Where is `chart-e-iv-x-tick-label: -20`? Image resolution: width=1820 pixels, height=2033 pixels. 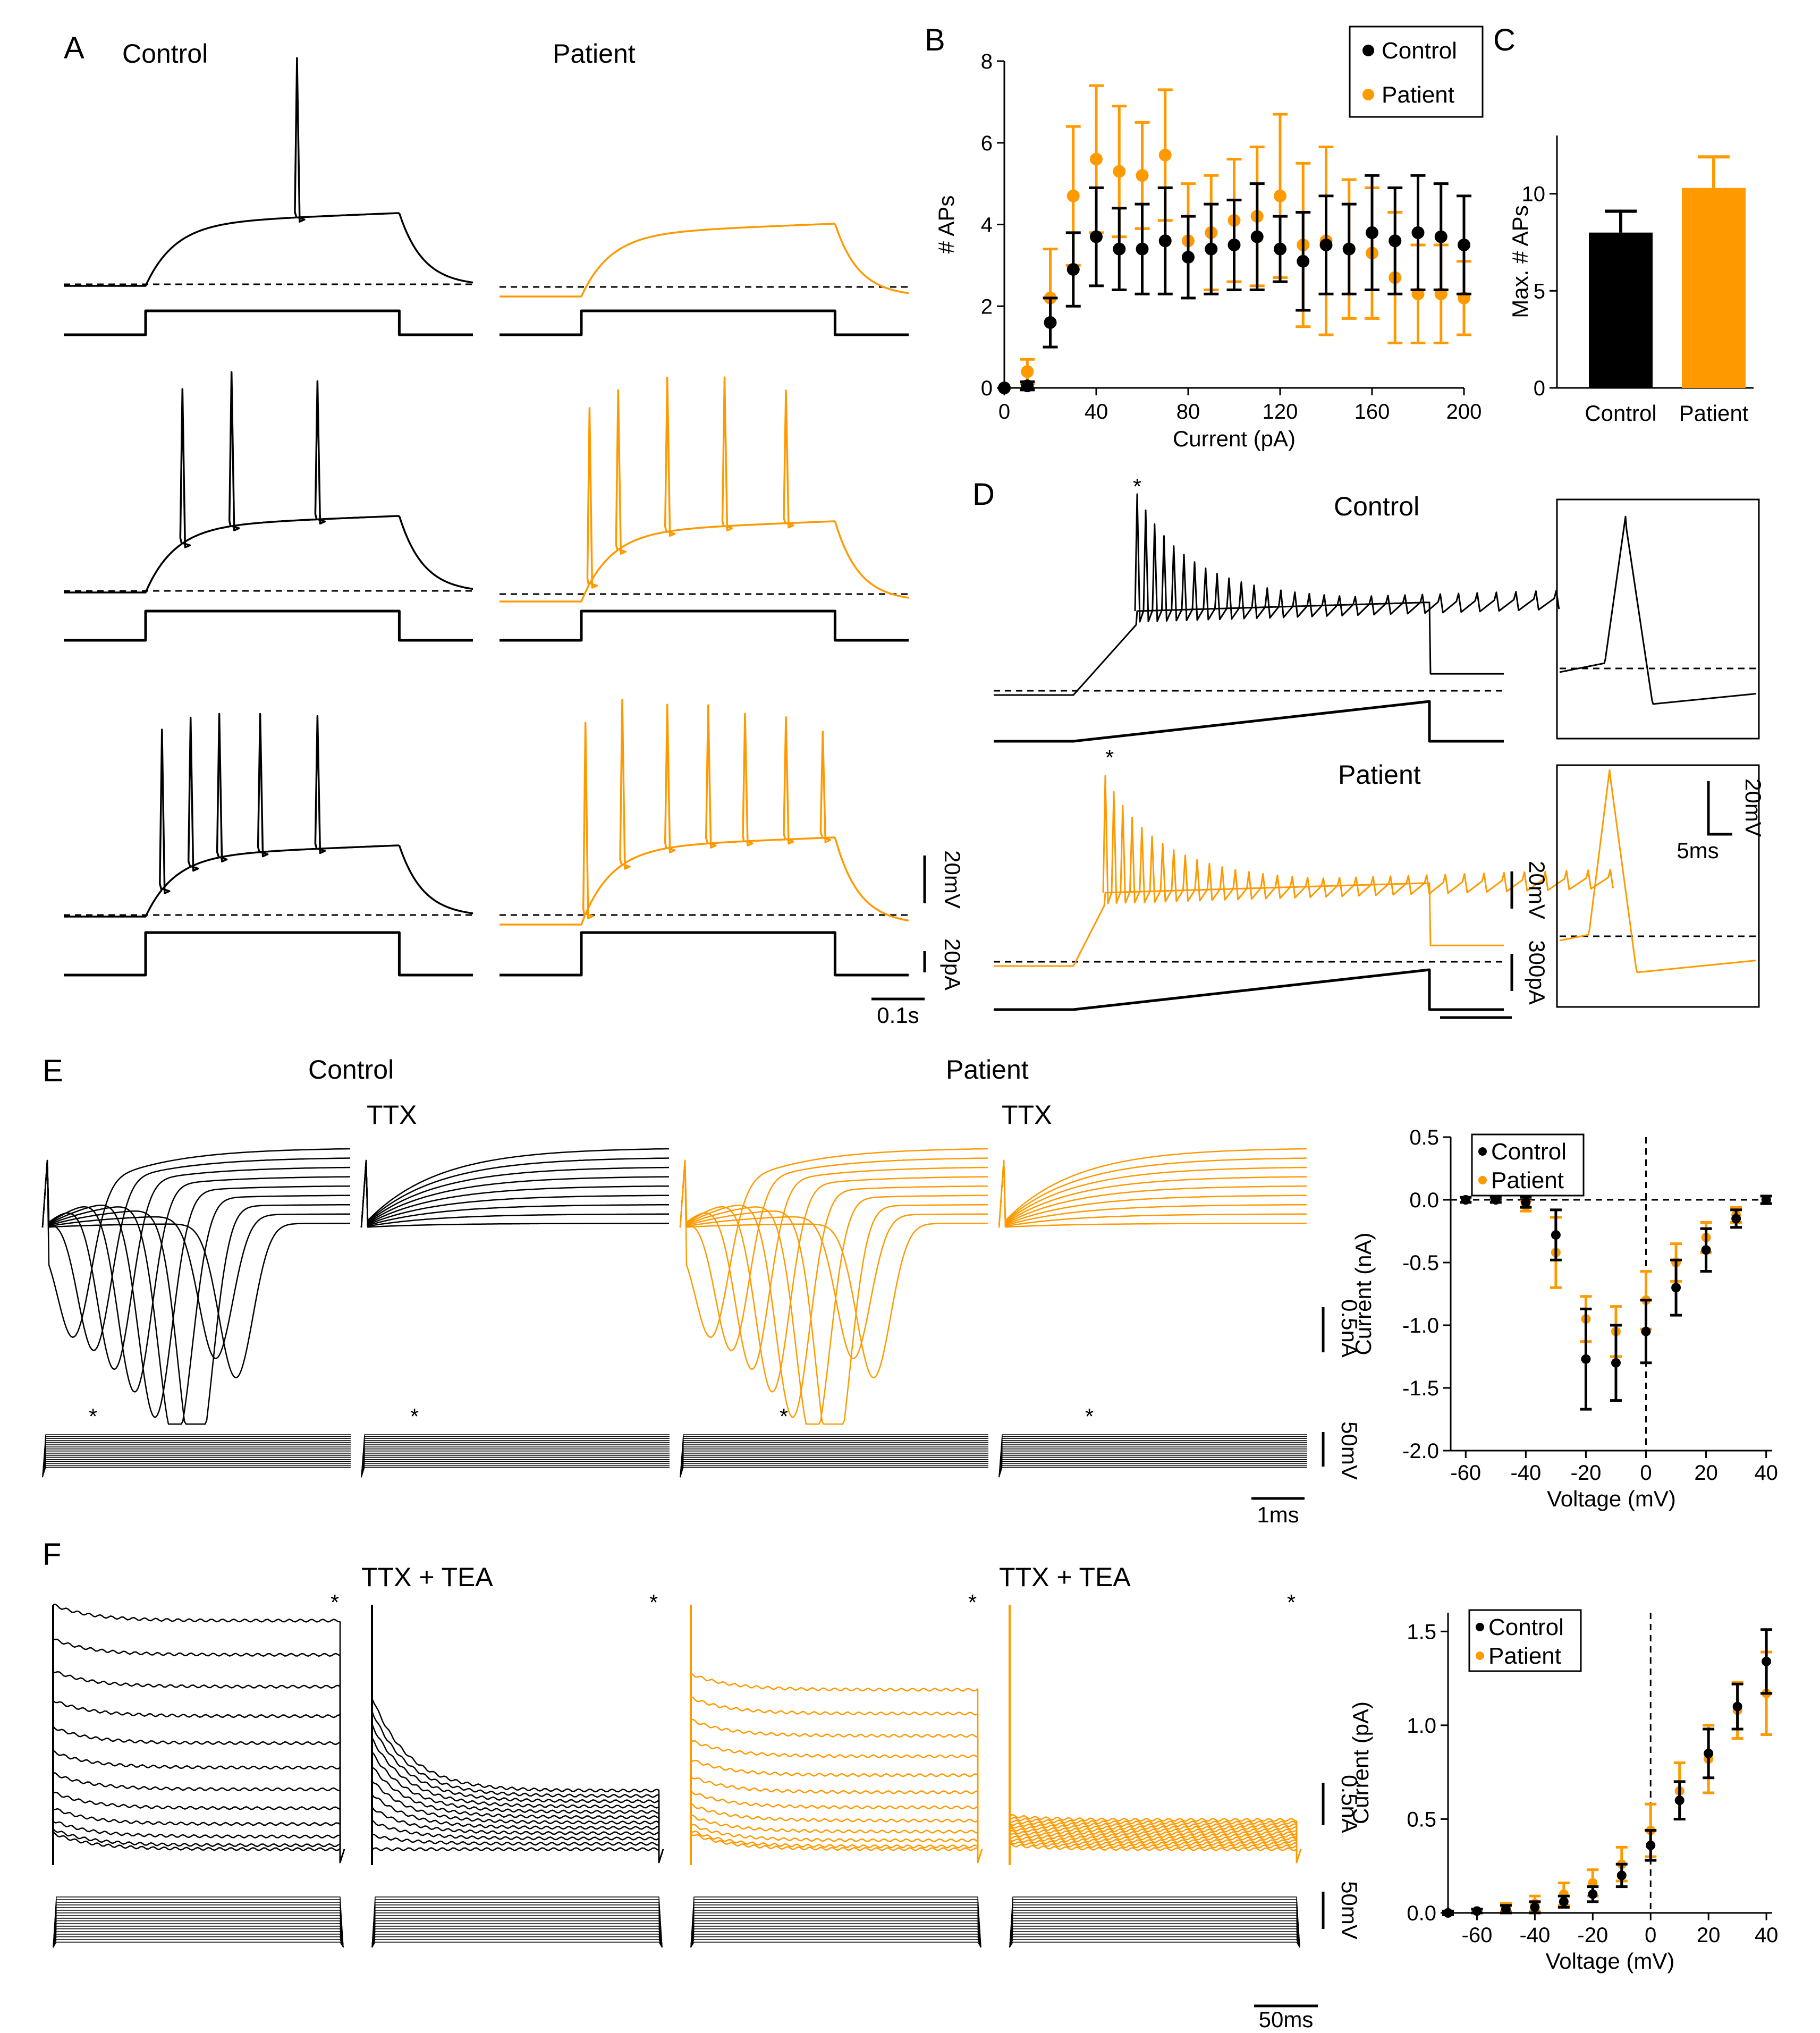
chart-e-iv-x-tick-label: -20 is located at coordinates (1586, 1473).